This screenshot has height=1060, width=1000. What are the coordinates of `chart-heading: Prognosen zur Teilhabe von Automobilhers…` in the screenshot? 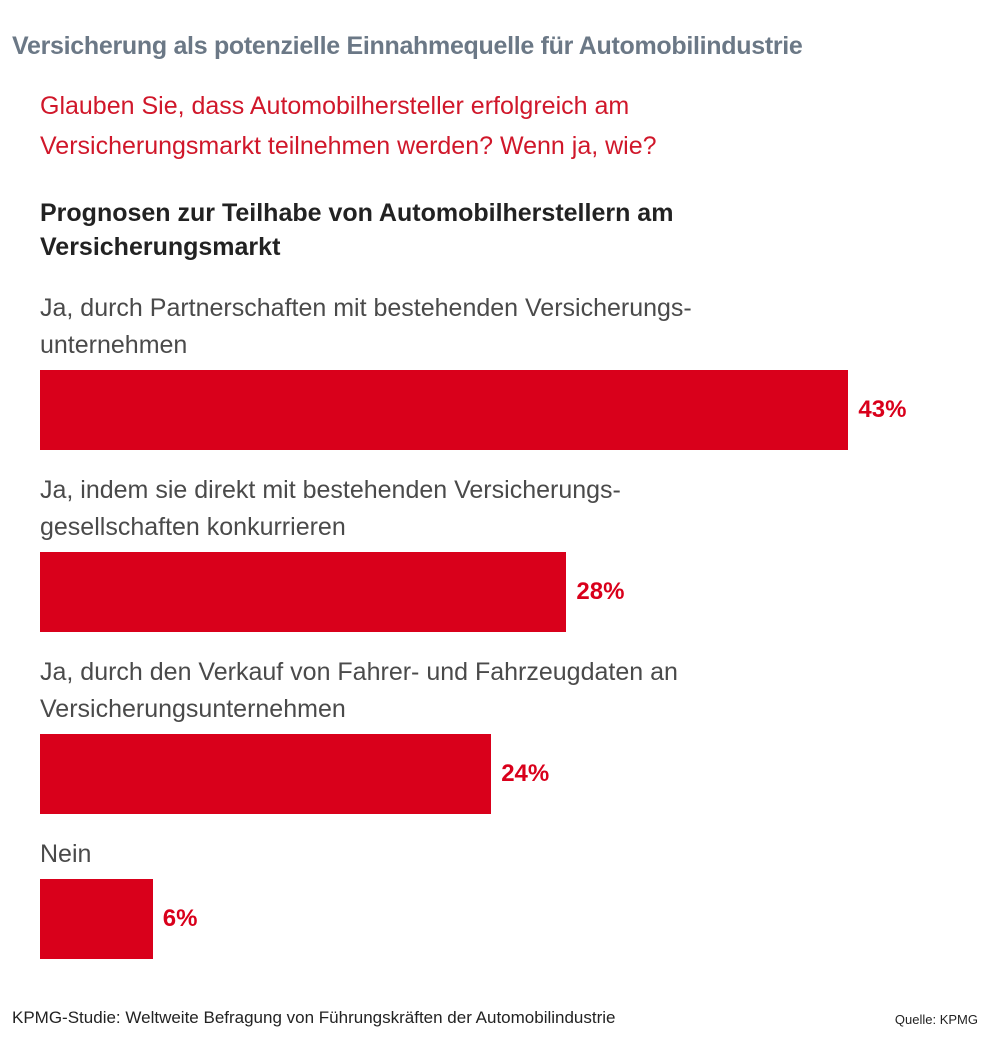 It's located at (357, 230).